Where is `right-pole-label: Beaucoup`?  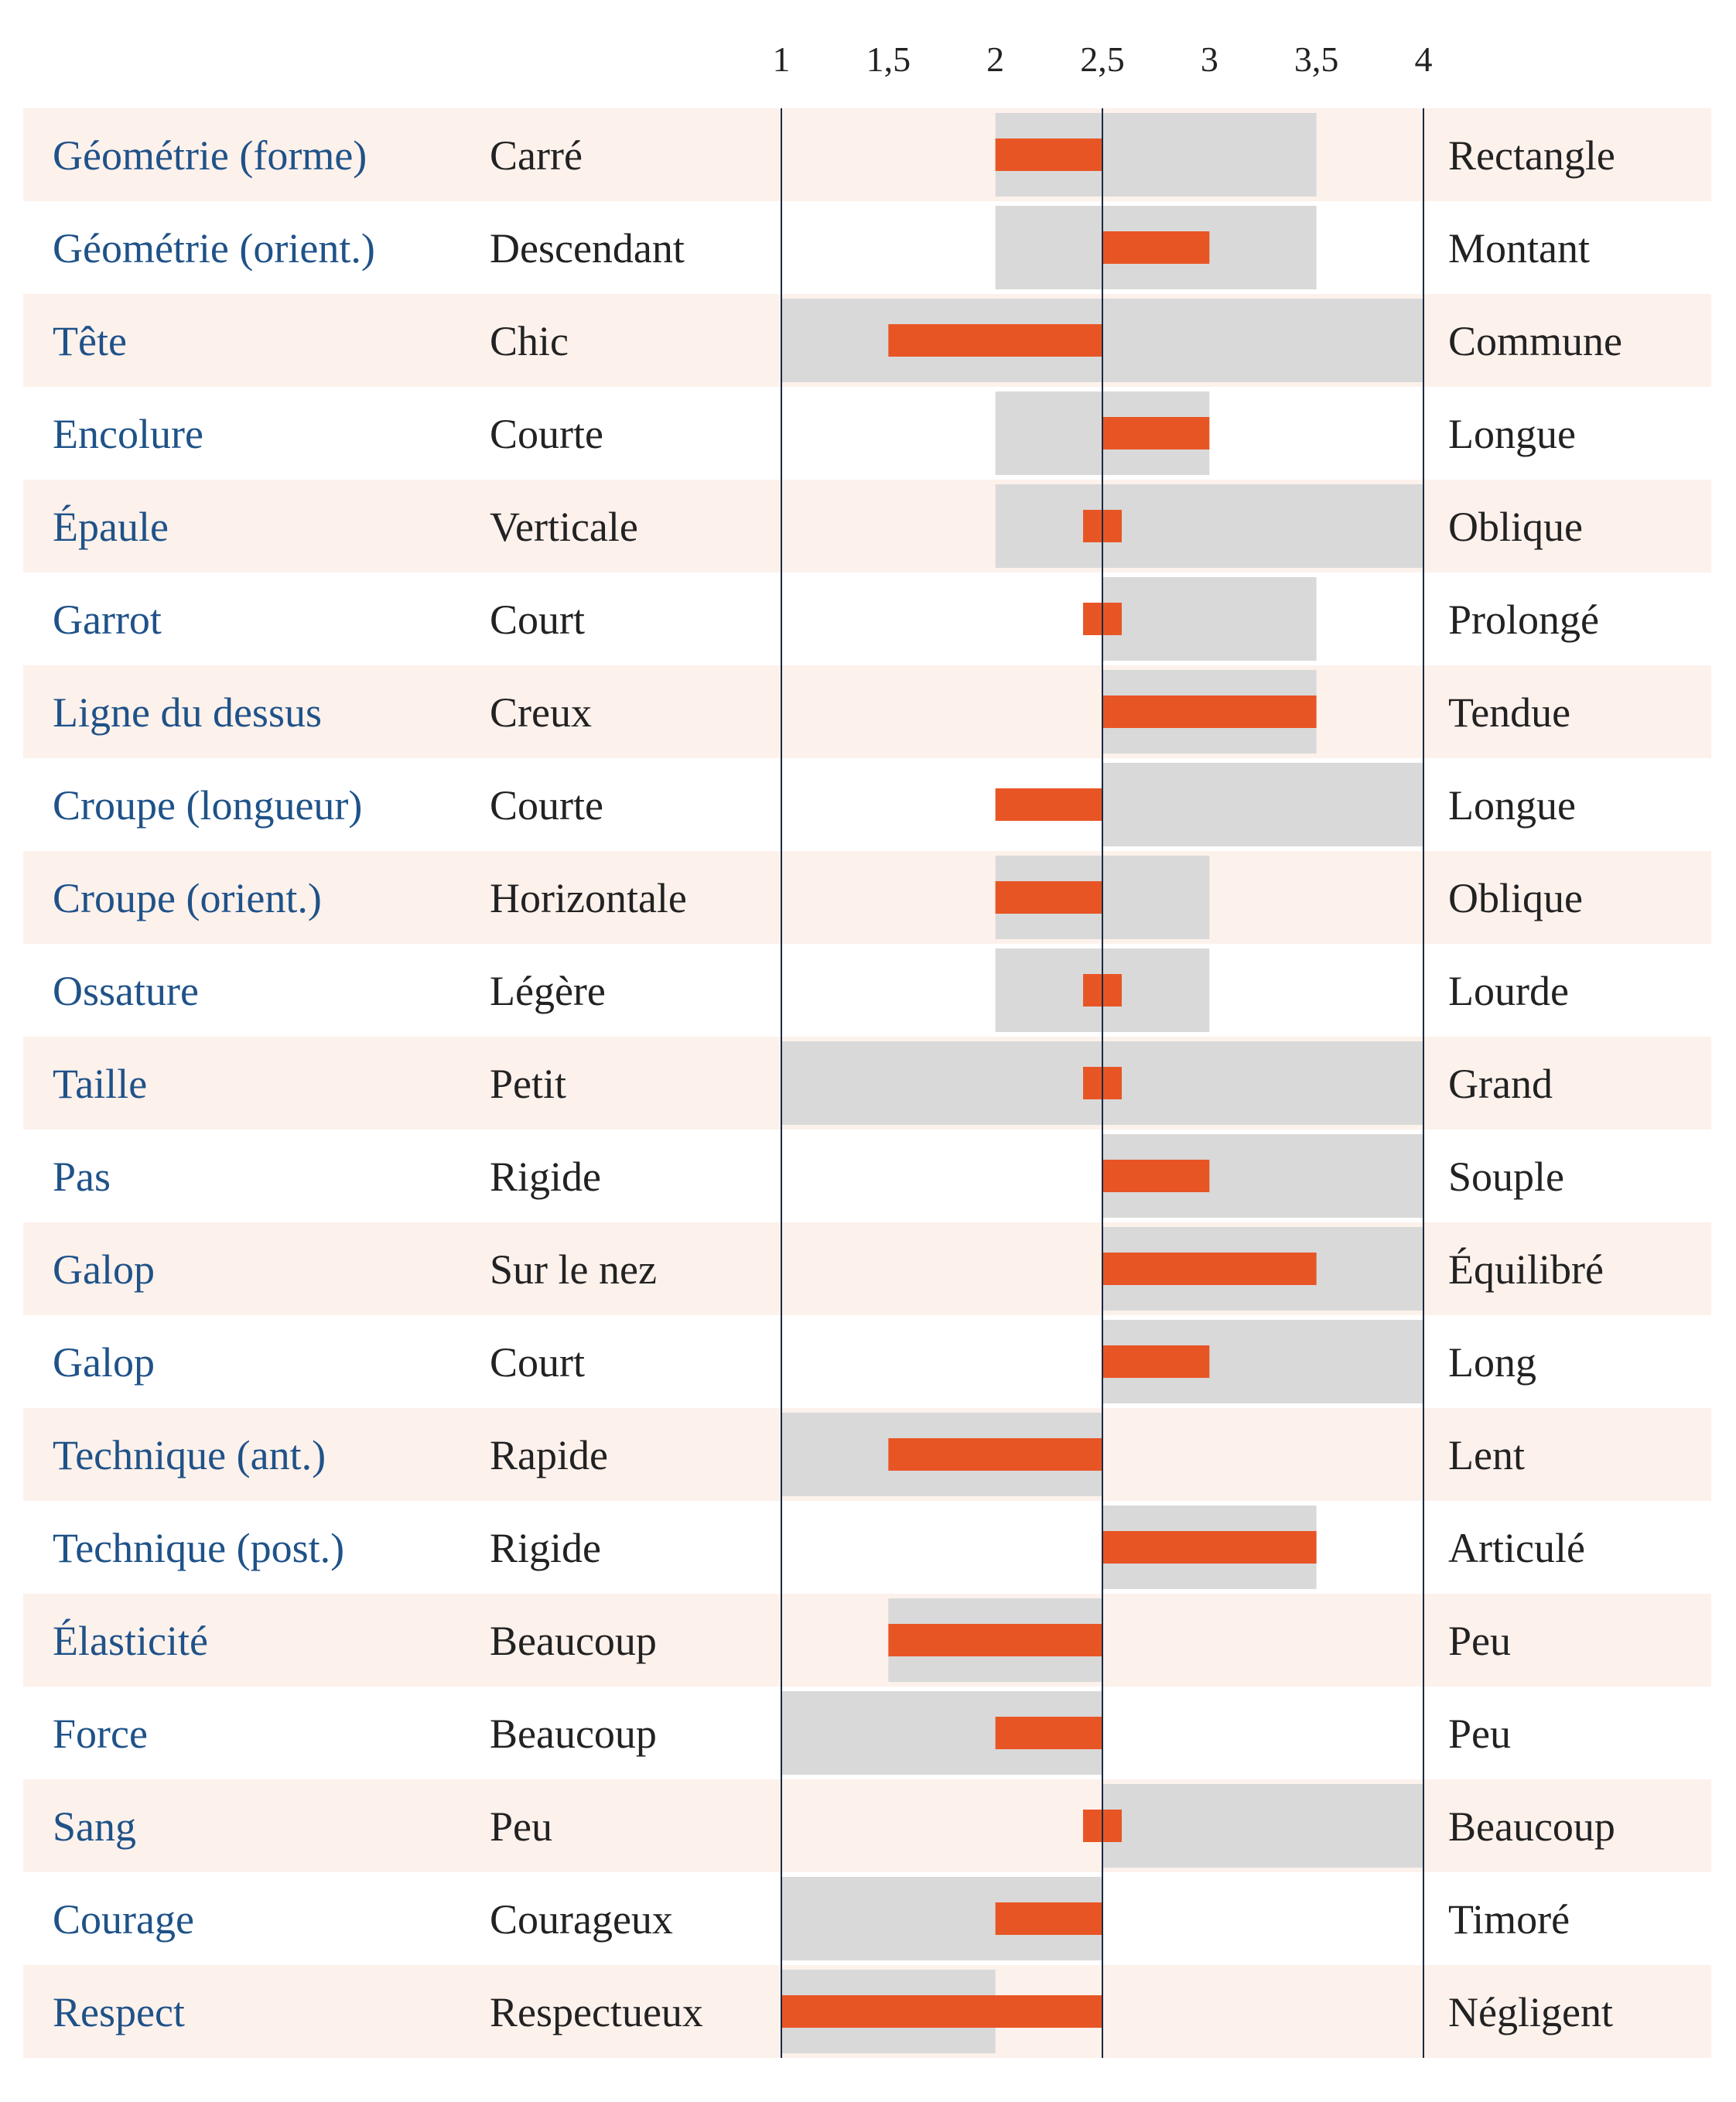
right-pole-label: Beaucoup is located at coordinates (1531, 1826).